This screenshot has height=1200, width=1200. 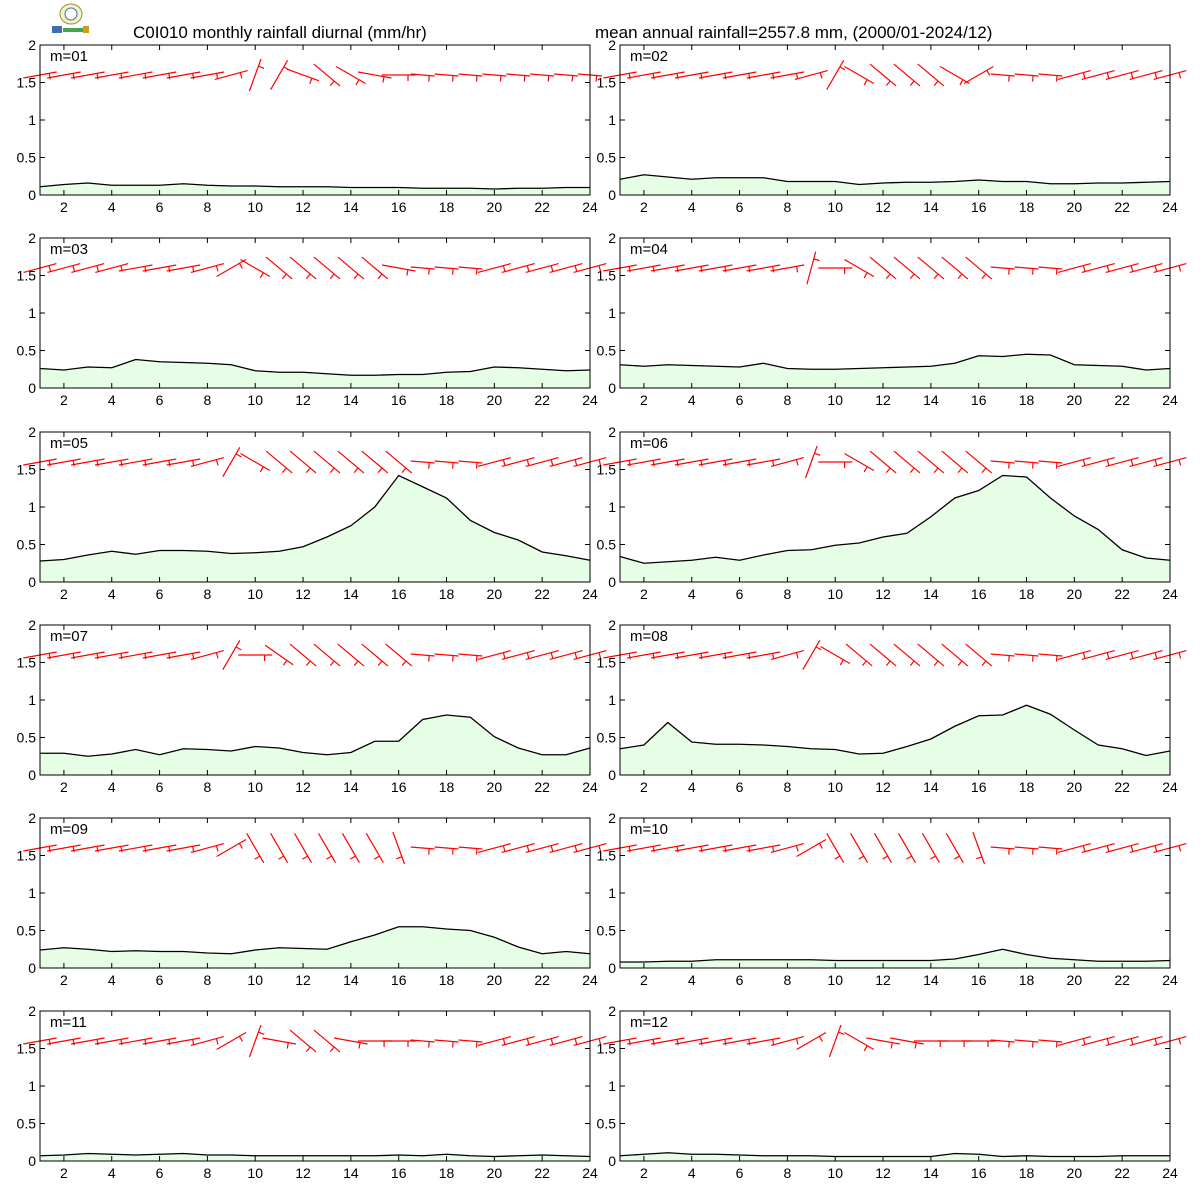 I want to click on x-tick-label: 6, so click(x=740, y=207).